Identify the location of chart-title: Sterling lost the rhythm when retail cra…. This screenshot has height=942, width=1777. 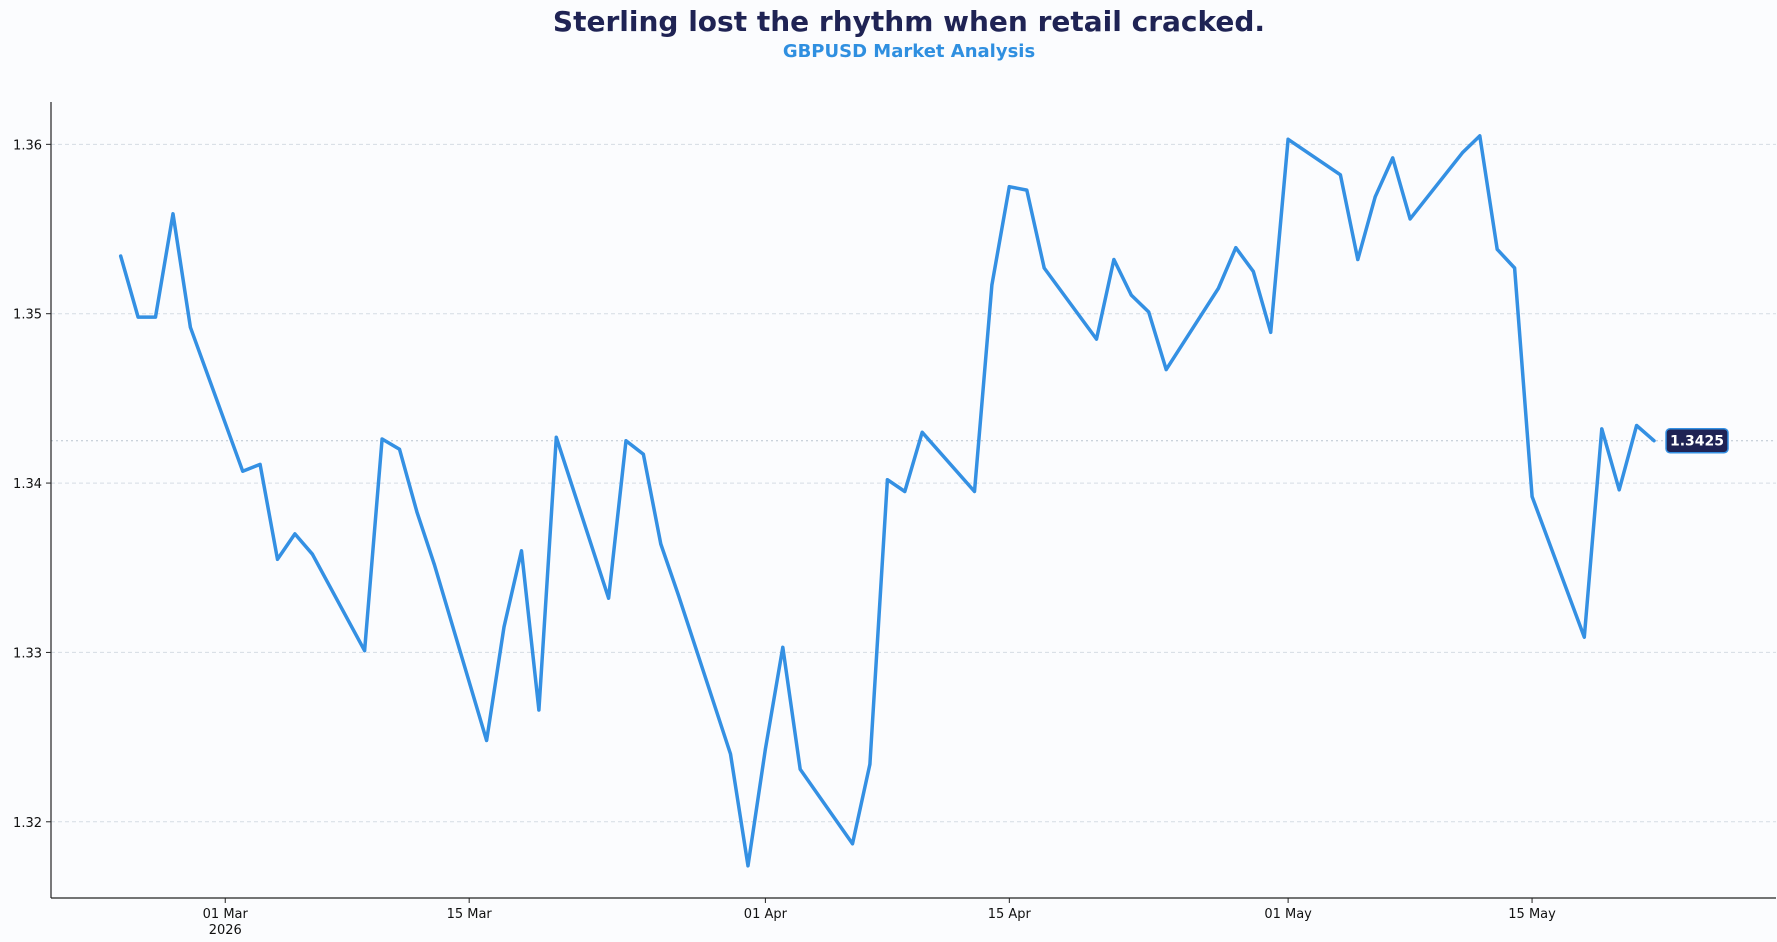
(909, 21).